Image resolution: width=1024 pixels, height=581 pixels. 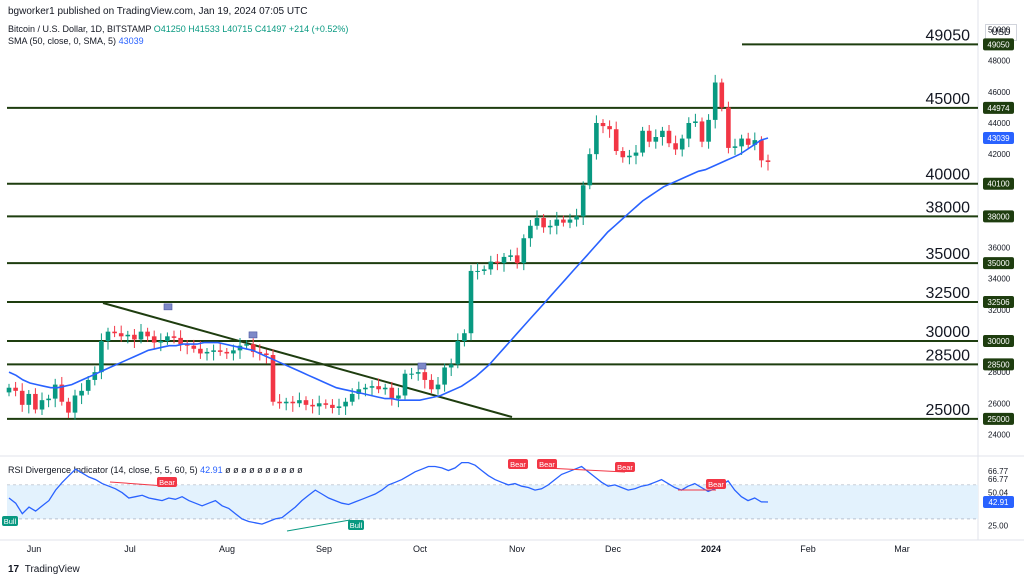 What do you see at coordinates (517, 549) in the screenshot?
I see `x-tick-label: Nov` at bounding box center [517, 549].